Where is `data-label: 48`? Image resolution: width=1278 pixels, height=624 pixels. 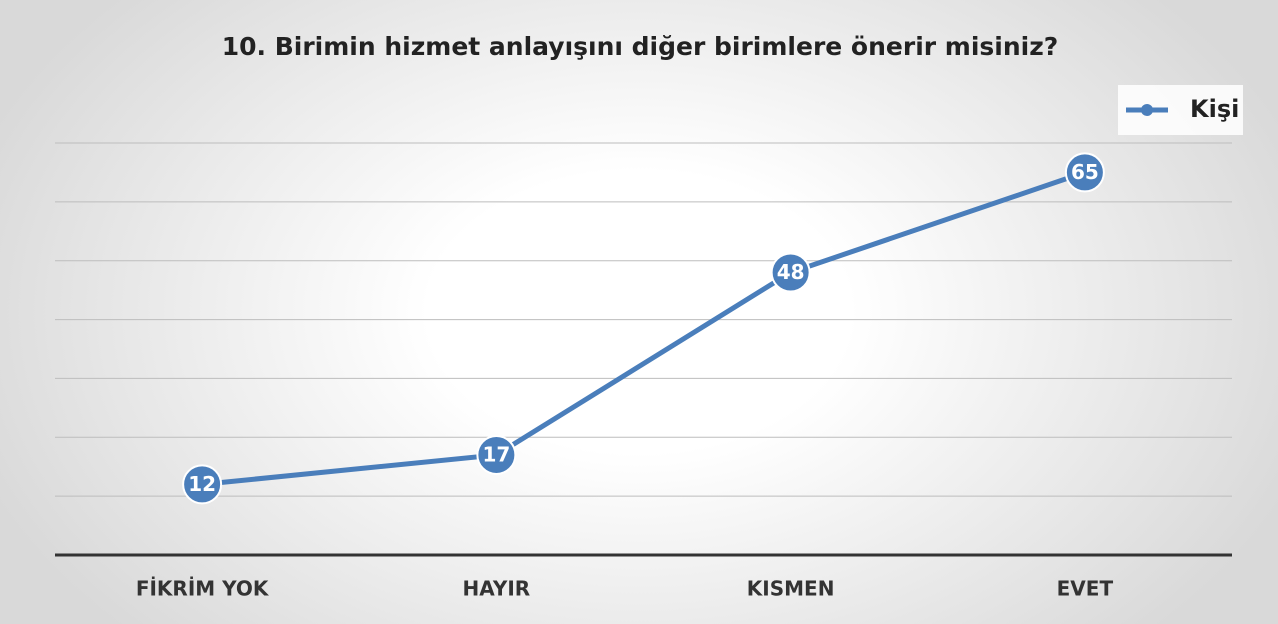
data-label: 48 is located at coordinates (791, 272).